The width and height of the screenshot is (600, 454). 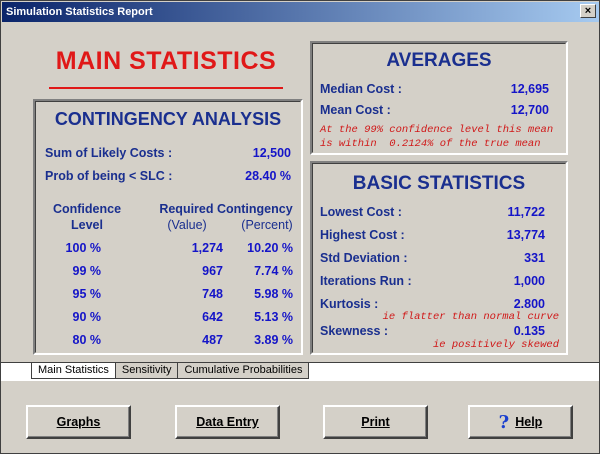 I want to click on contingency-value-cell: 748, so click(x=212, y=294).